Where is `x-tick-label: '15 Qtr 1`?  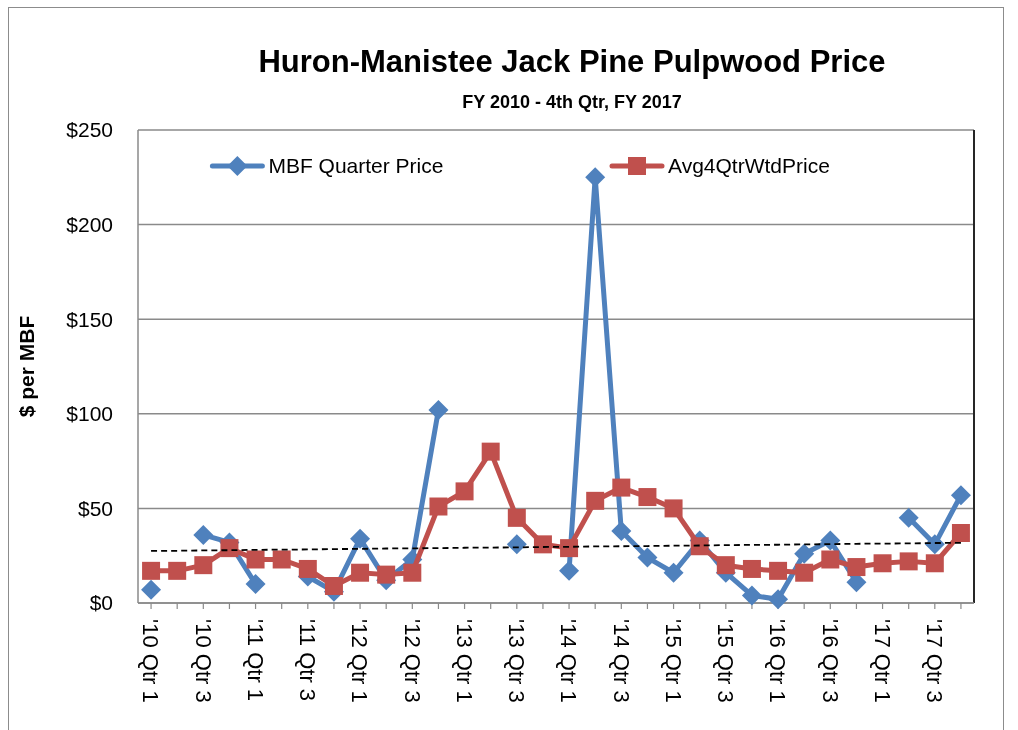 x-tick-label: '15 Qtr 1 is located at coordinates (673, 661).